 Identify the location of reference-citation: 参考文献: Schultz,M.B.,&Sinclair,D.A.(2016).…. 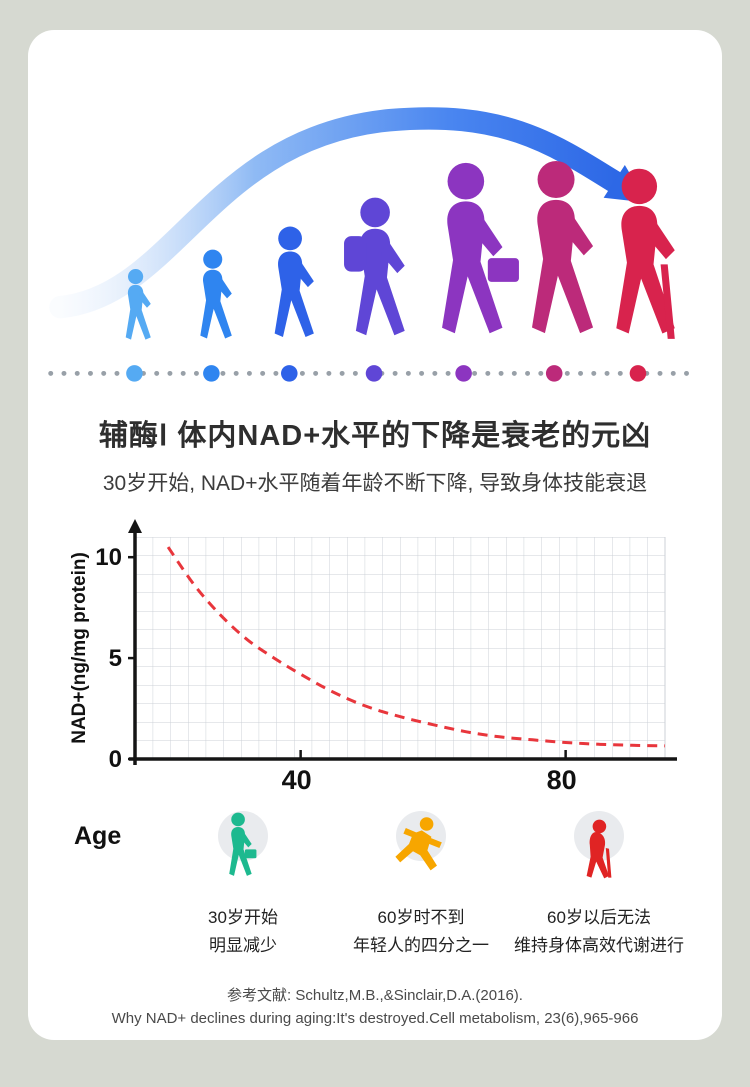
(375, 1007).